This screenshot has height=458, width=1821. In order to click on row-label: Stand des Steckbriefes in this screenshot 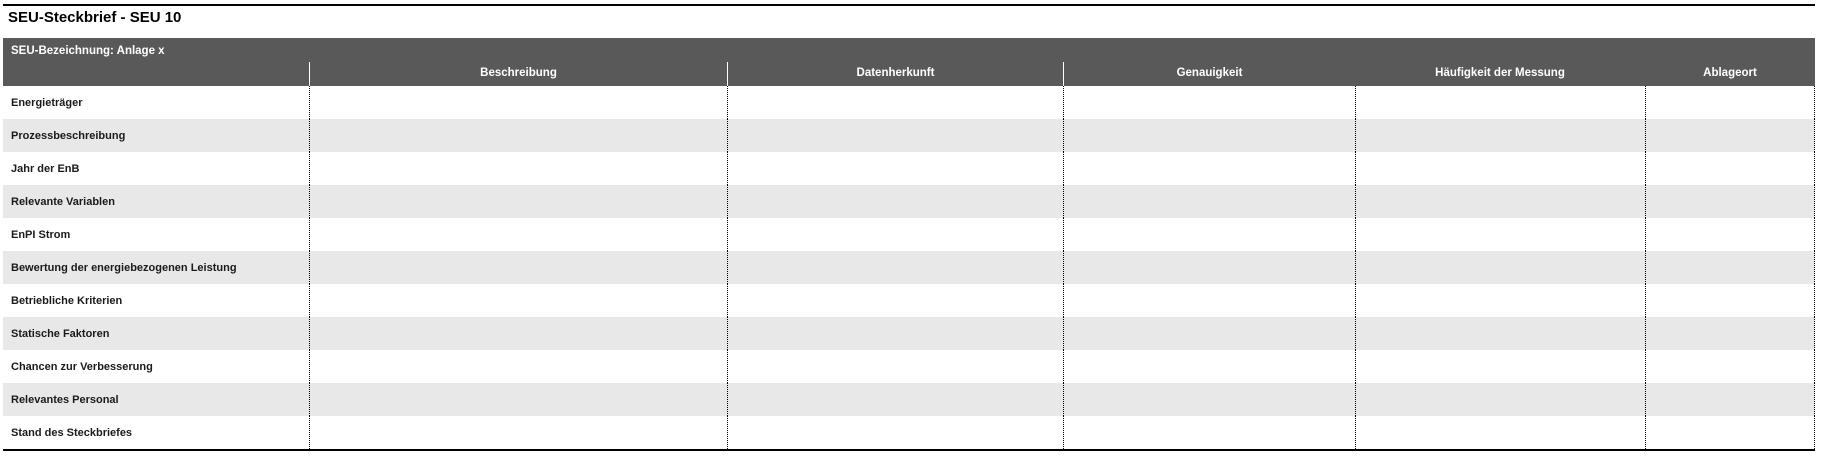, I will do `click(72, 432)`.